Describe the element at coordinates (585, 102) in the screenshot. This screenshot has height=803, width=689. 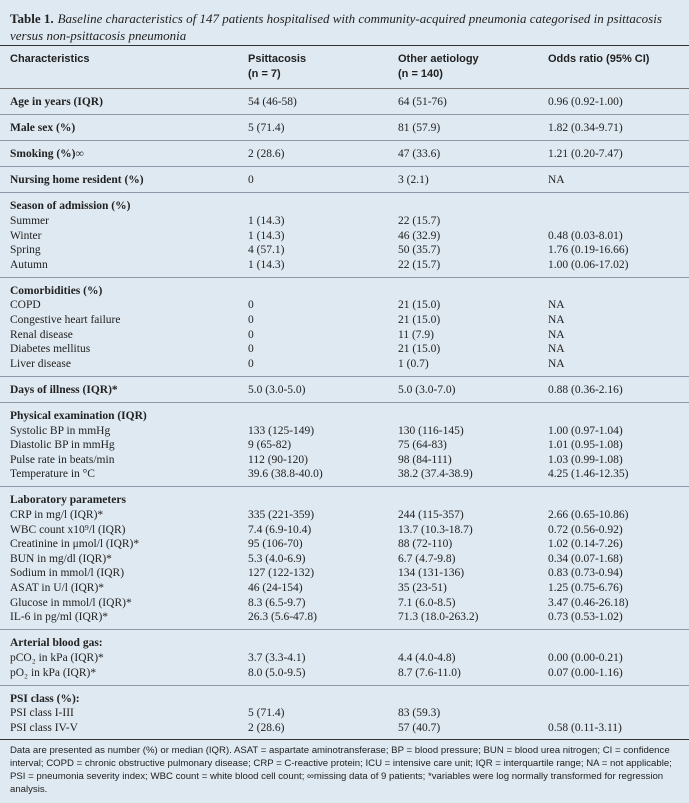
I see `cell: 0.96 (0.92-1.00)` at that location.